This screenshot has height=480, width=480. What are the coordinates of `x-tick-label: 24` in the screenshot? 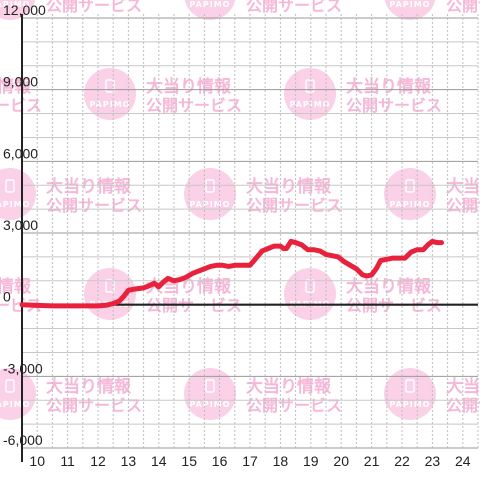 It's located at (463, 461).